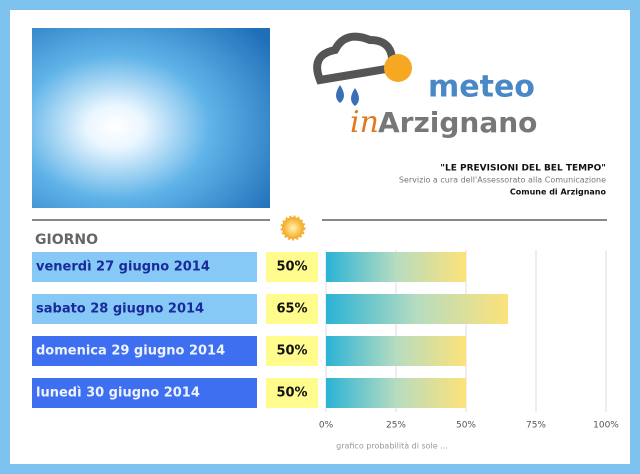  I want to click on x-tick-label: 25%, so click(396, 426).